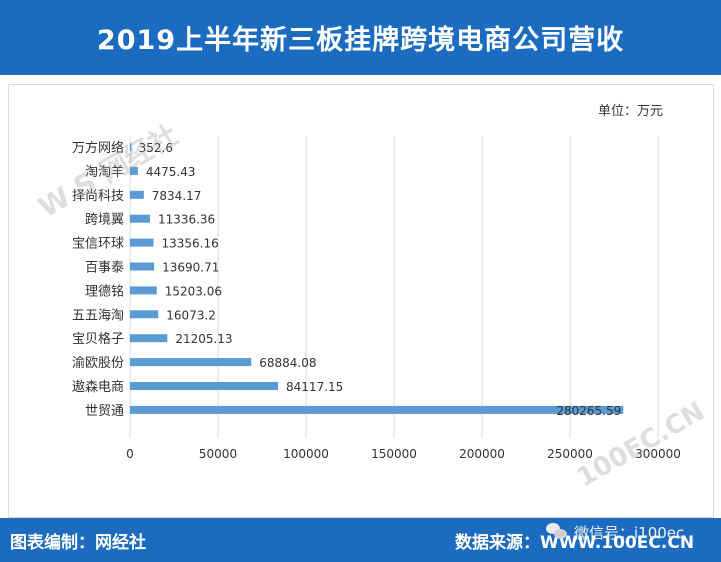 The image size is (721, 562). I want to click on value-label: 68884.08, so click(287, 363).